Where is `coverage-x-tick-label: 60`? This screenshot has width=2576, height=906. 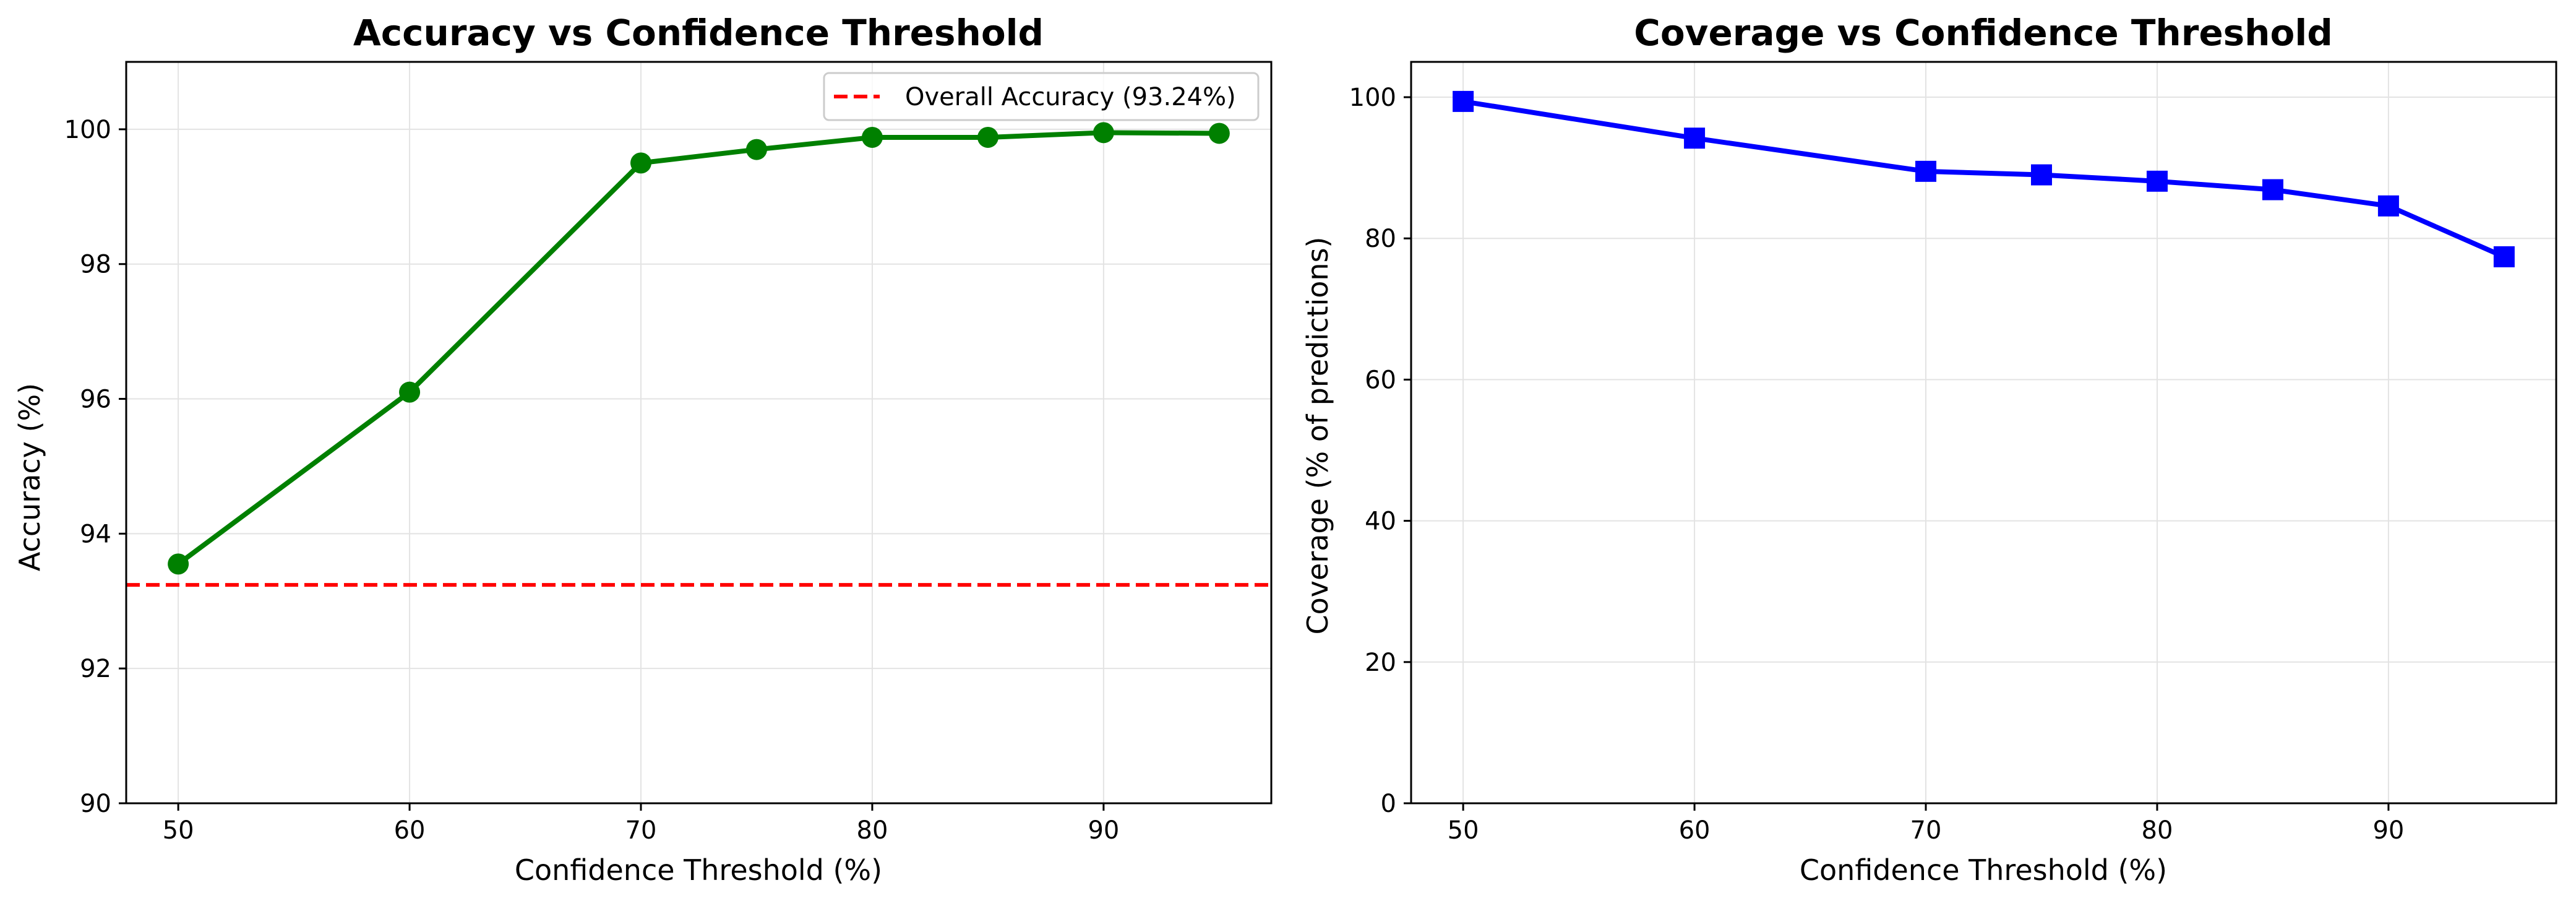 coverage-x-tick-label: 60 is located at coordinates (1695, 830).